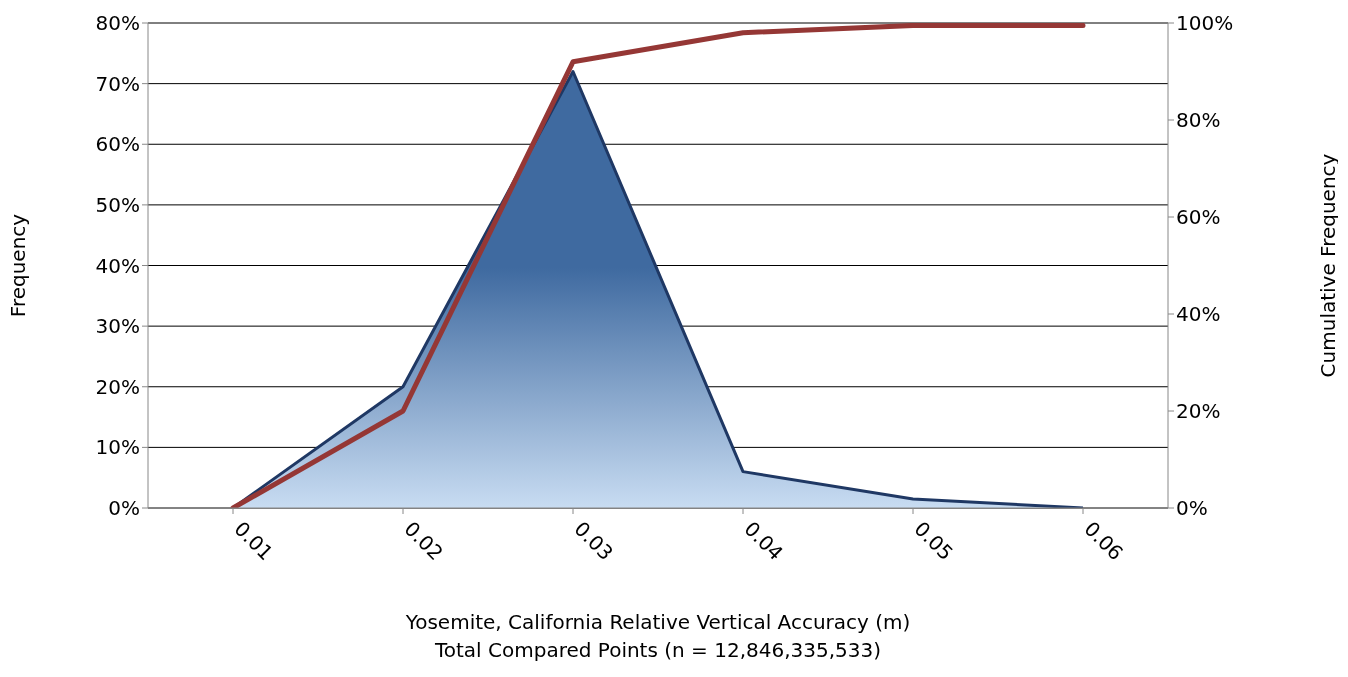 This screenshot has width=1348, height=677. What do you see at coordinates (117, 23) in the screenshot?
I see `y-tick-label: 80%` at bounding box center [117, 23].